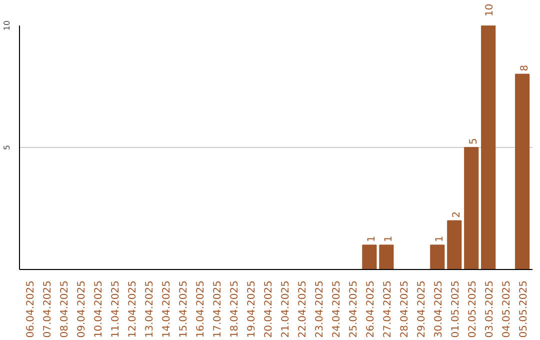 Image resolution: width=540 pixels, height=340 pixels. What do you see at coordinates (320, 309) in the screenshot?
I see `x-tick-label: 23.04.2025` at bounding box center [320, 309].